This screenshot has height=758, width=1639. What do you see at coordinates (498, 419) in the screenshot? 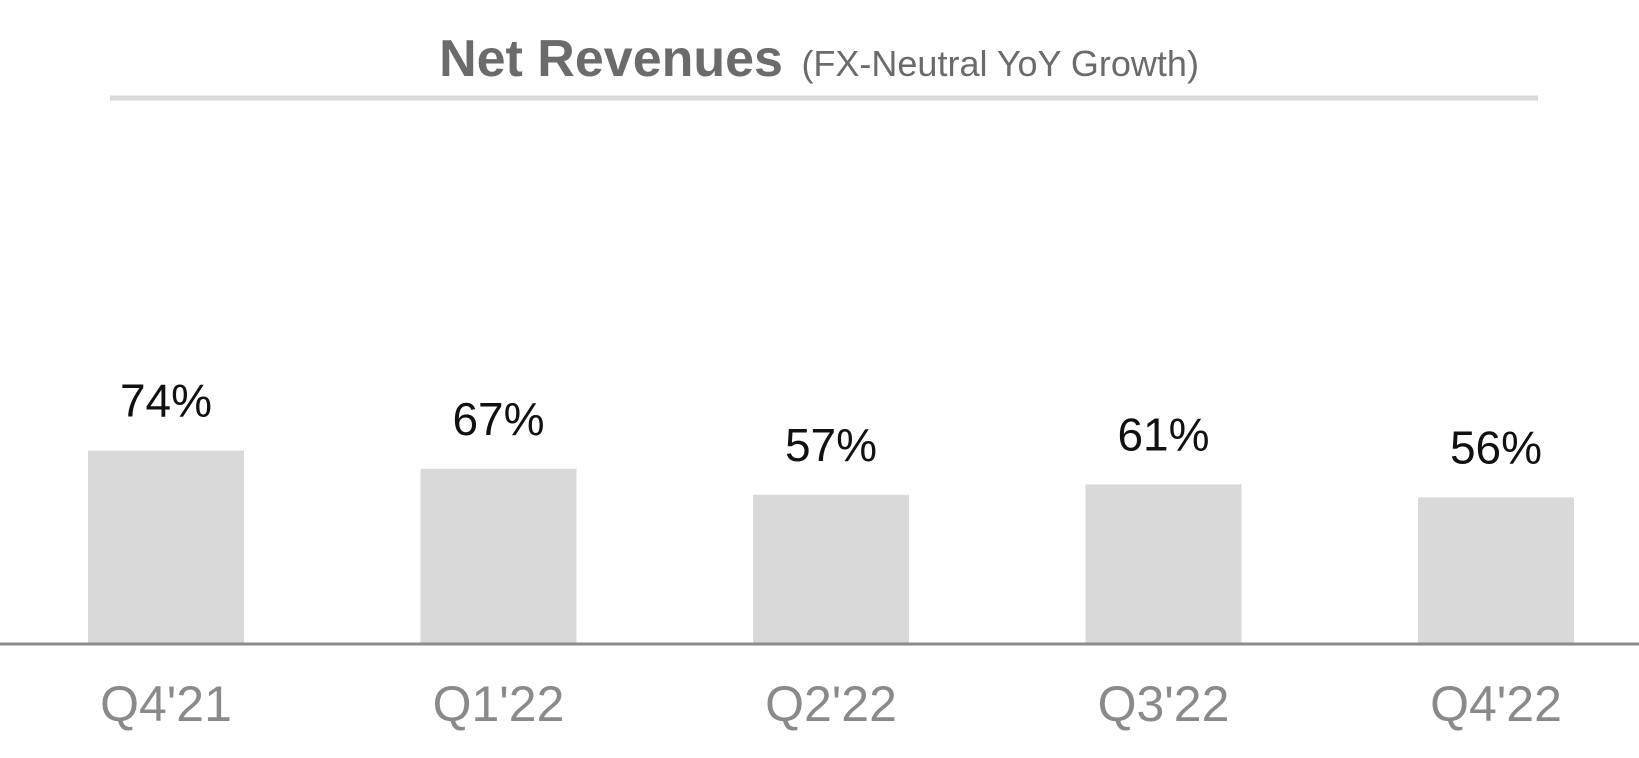
I see `value-label-1: 67%` at bounding box center [498, 419].